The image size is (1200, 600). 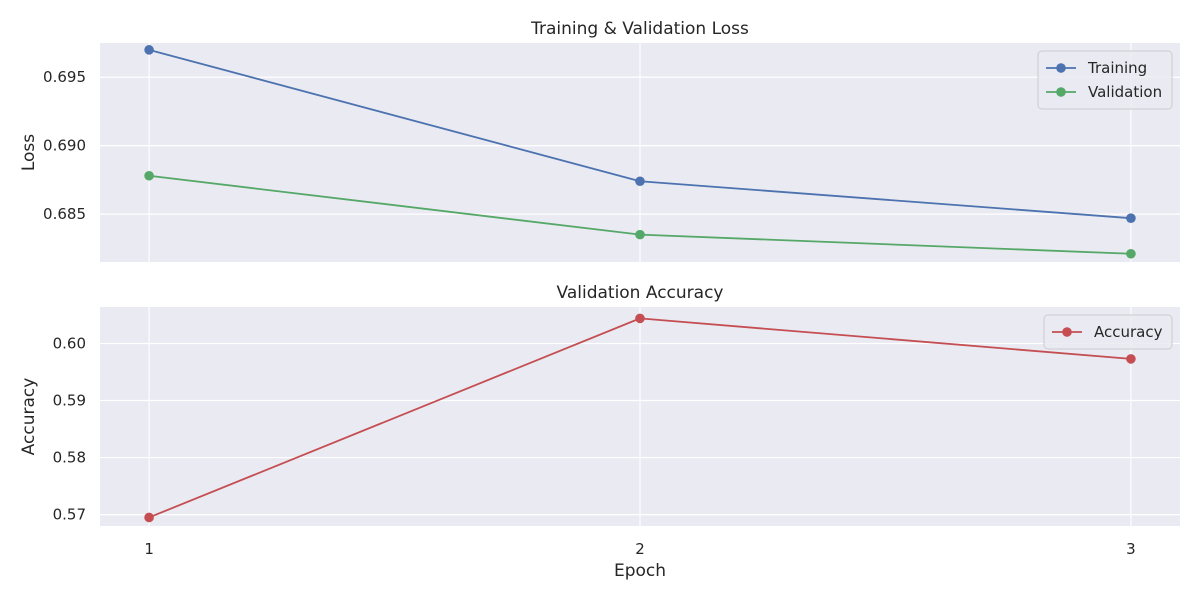 What do you see at coordinates (69, 458) in the screenshot?
I see `y-tick-label: 0.58` at bounding box center [69, 458].